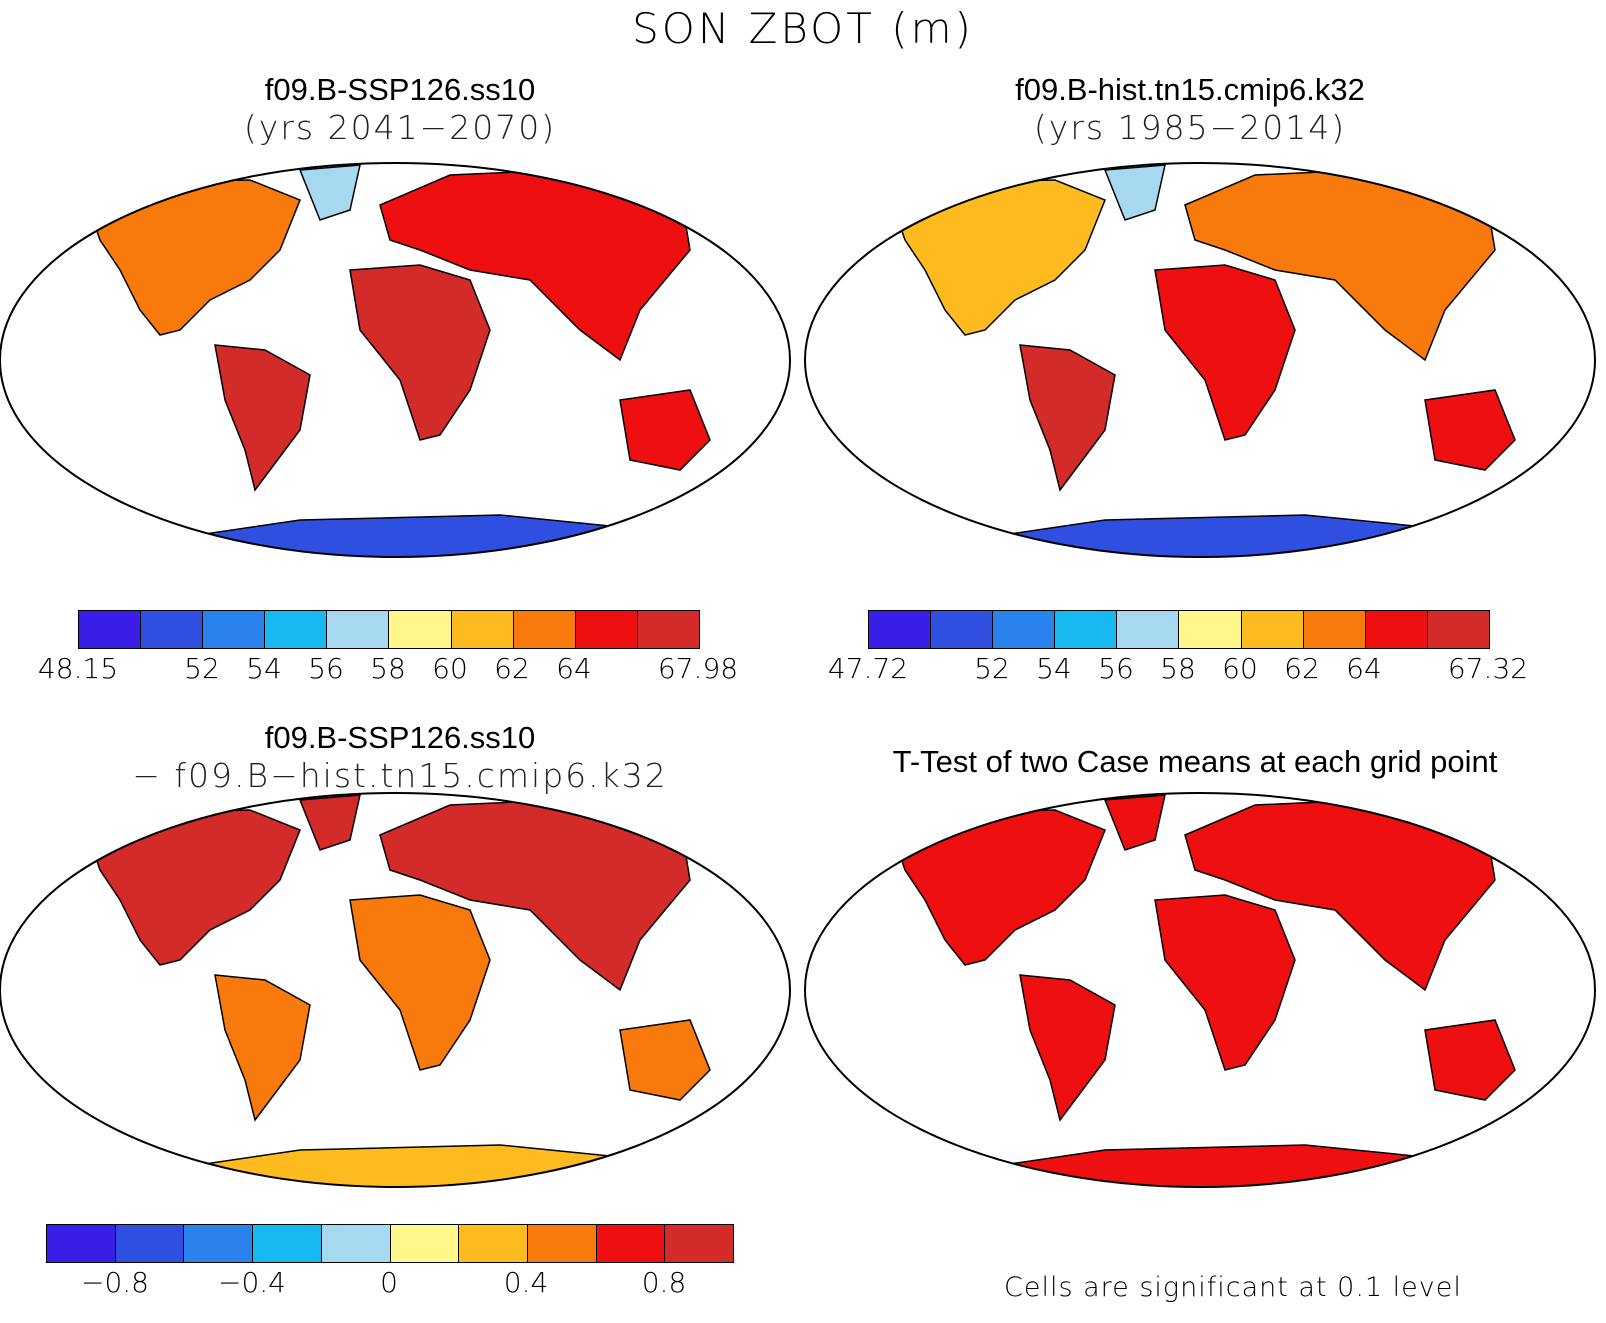 The image size is (1606, 1323). I want to click on significance-note: Cells are significant at 0.1 level, so click(1233, 1287).